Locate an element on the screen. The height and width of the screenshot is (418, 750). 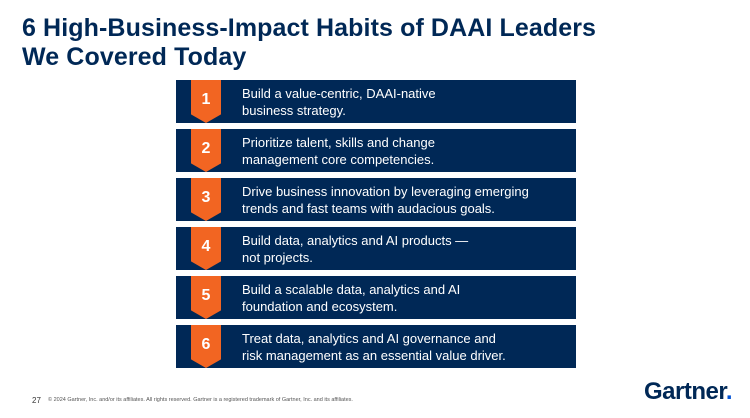
gartner-logo: Gartner. is located at coordinates (688, 392).